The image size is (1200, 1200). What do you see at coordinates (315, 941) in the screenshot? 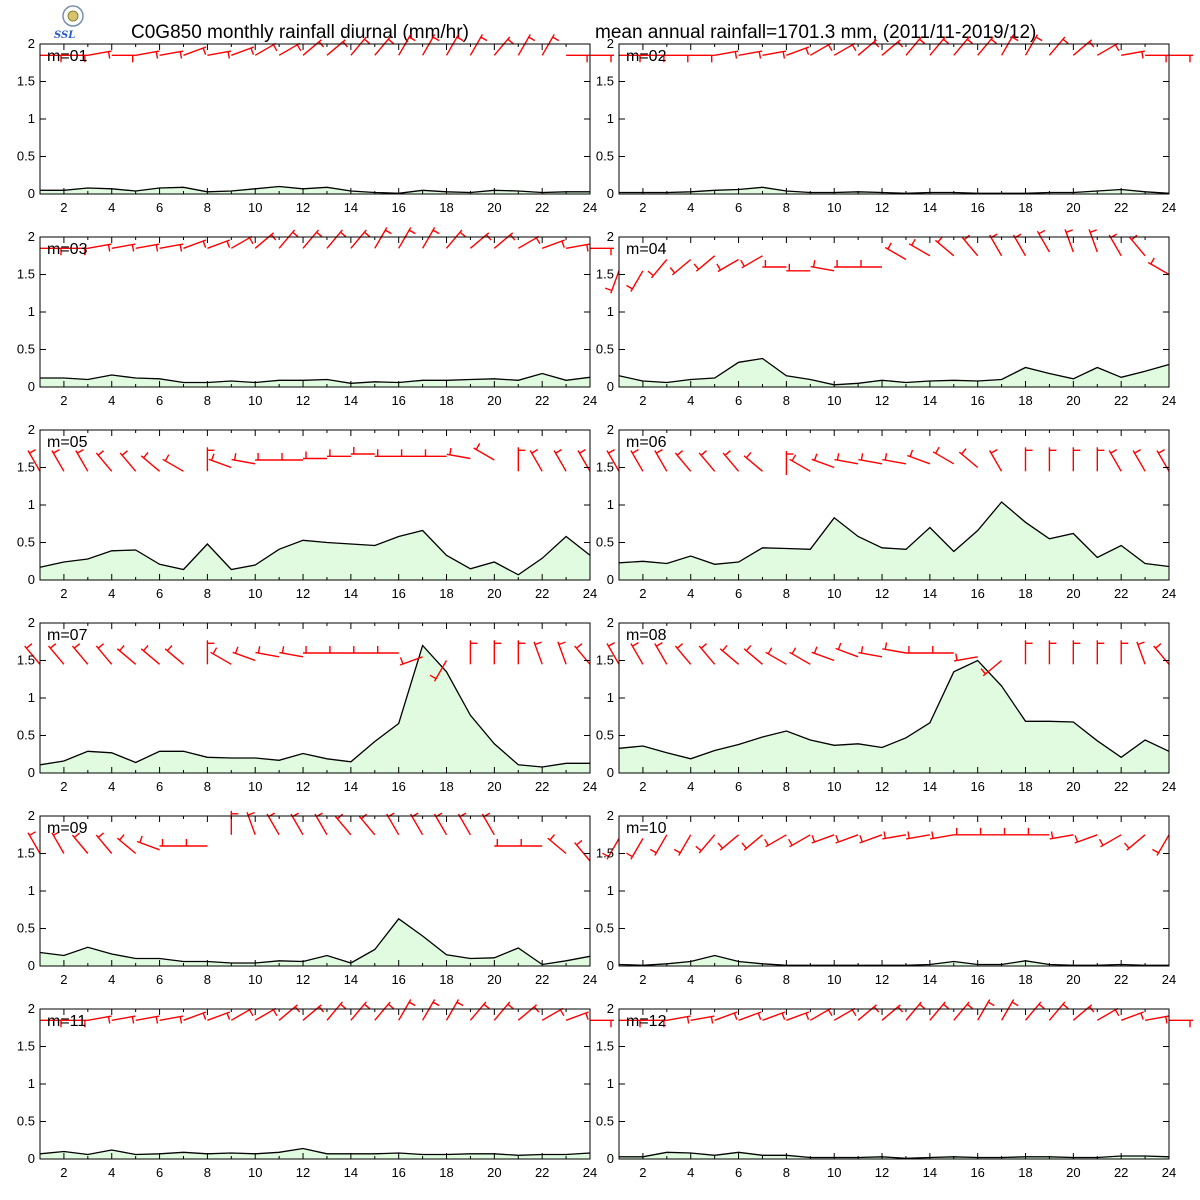
I see `rainfall-line` at bounding box center [315, 941].